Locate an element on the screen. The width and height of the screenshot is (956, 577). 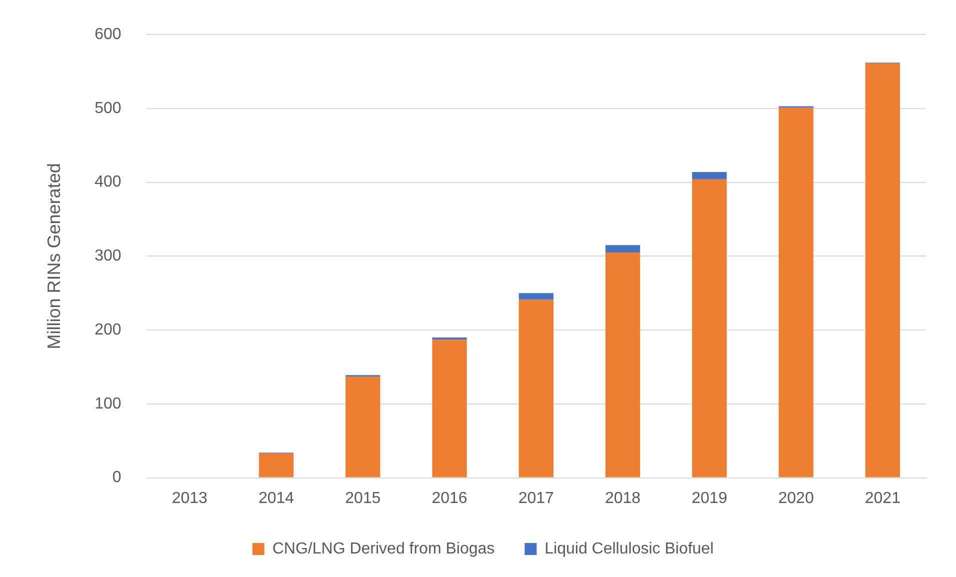
y-tick-label: 500 is located at coordinates (108, 108).